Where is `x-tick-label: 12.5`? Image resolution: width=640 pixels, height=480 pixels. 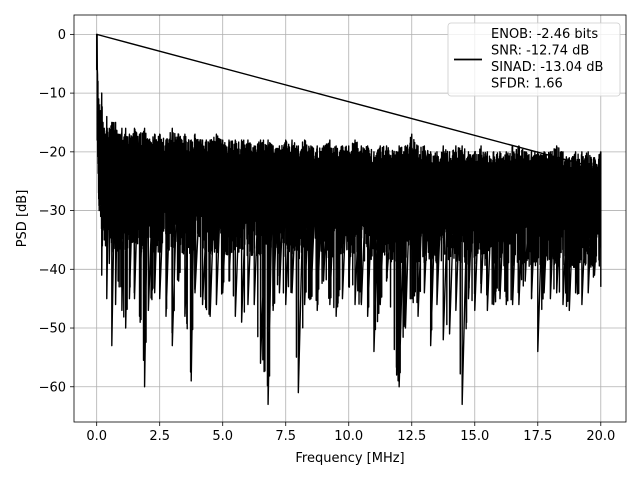
x-tick-label: 12.5 is located at coordinates (411, 436).